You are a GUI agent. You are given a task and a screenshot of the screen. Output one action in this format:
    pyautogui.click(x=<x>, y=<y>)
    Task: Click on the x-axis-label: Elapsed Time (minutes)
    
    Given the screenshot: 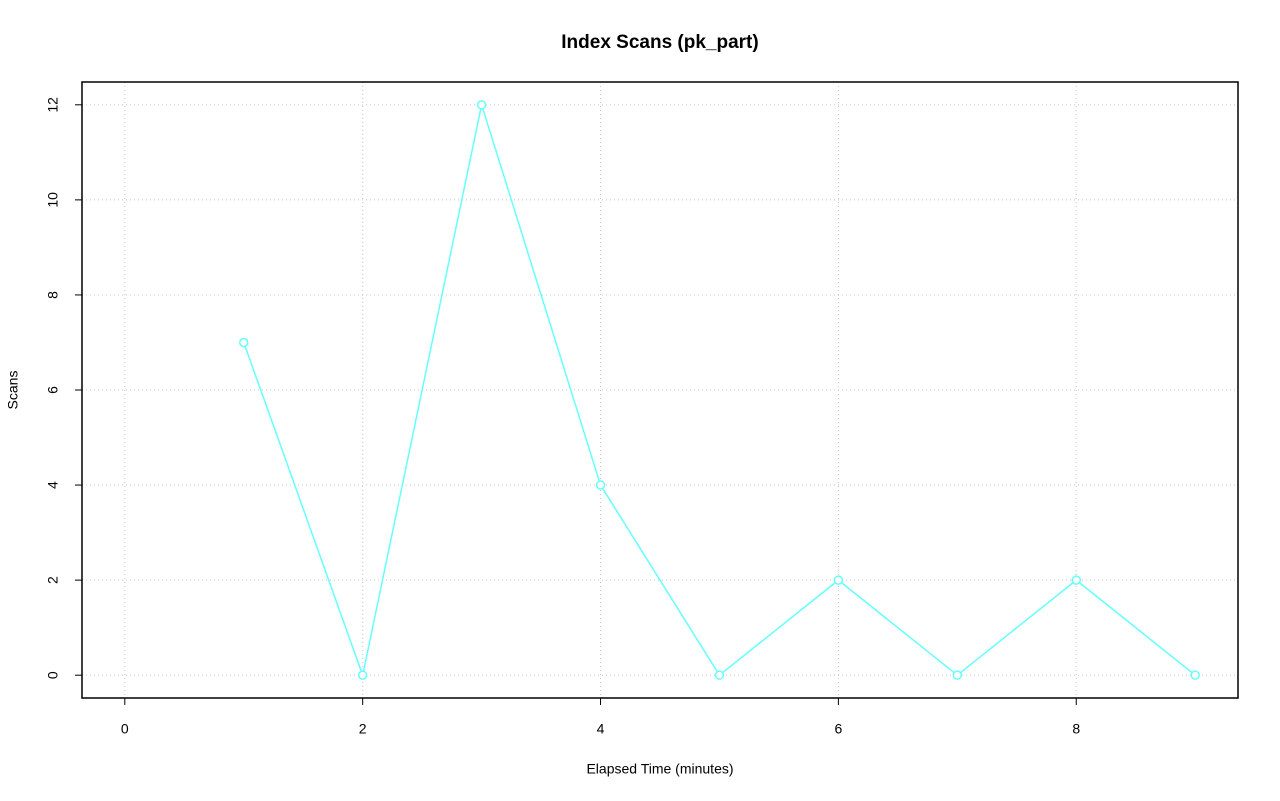 What is the action you would take?
    pyautogui.click(x=659, y=769)
    